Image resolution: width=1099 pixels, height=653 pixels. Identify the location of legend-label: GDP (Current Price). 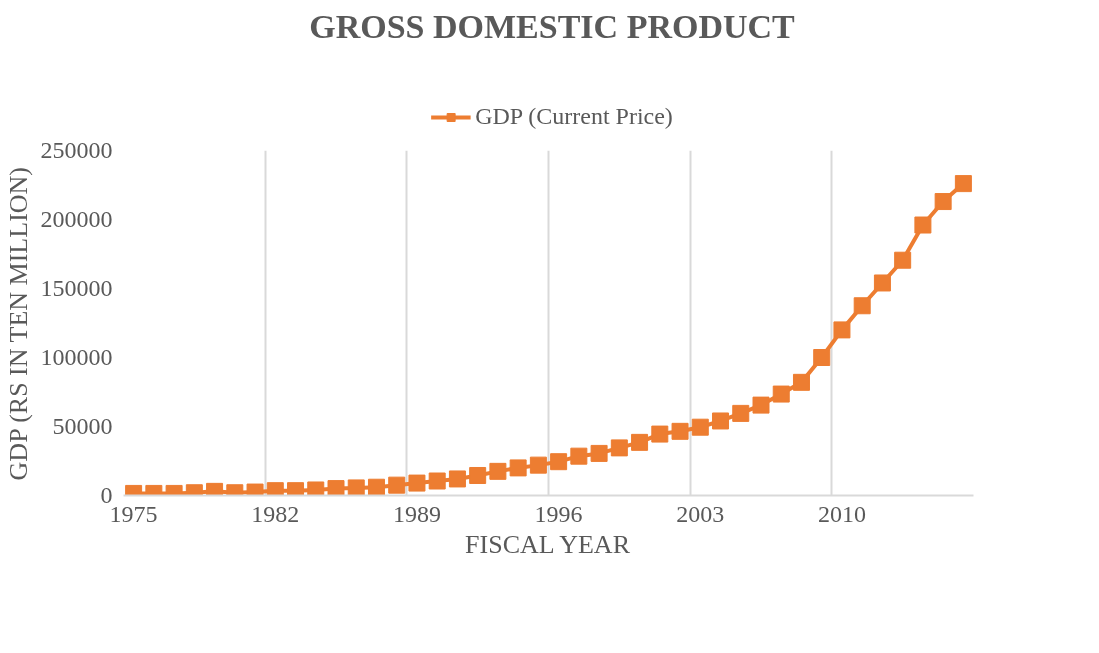
(574, 116).